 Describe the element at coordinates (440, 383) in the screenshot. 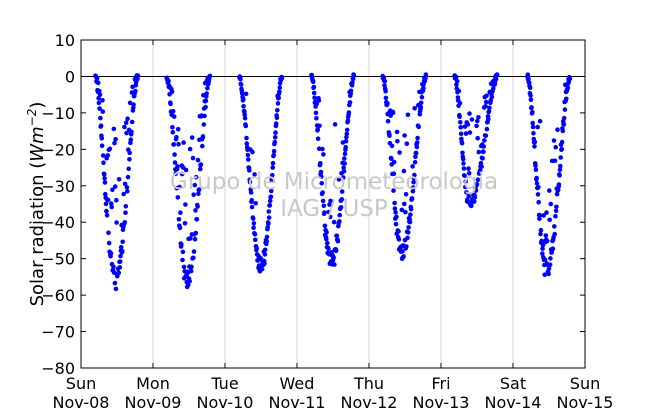

I see `x-tick-day-label: Fri` at that location.